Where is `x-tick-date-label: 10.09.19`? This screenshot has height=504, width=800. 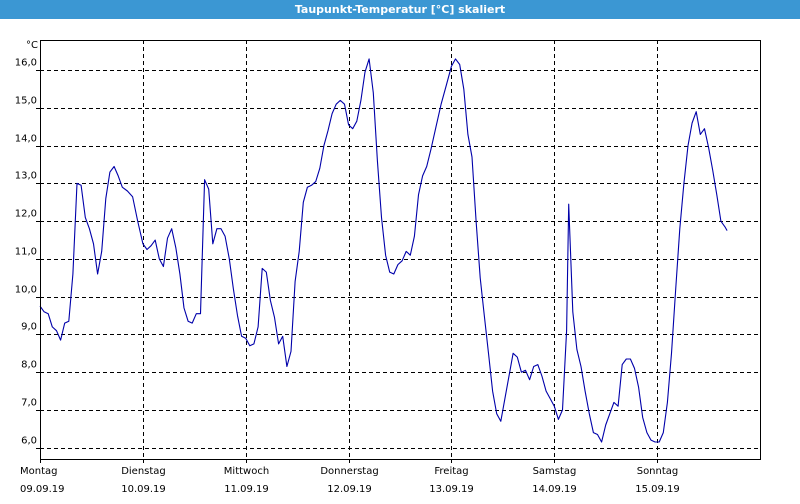 x-tick-date-label: 10.09.19 is located at coordinates (143, 489).